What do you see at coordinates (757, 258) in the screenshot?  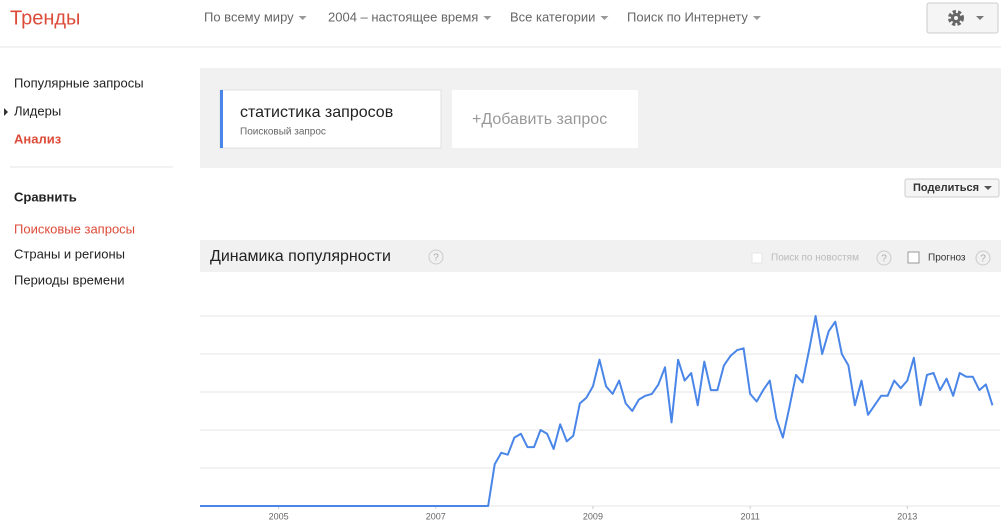 I see `news-checkbox` at bounding box center [757, 258].